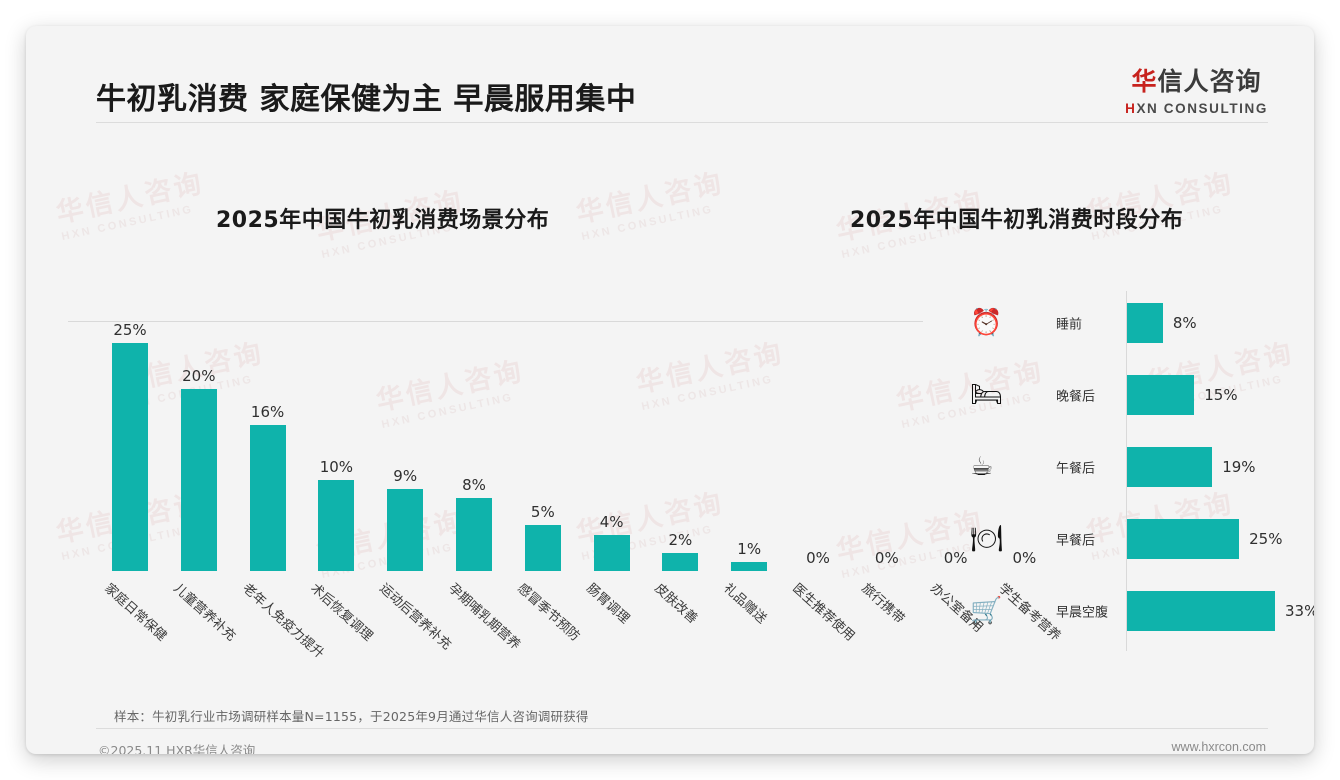 This screenshot has width=1340, height=780. I want to click on bar-value-label: 25%, so click(1266, 539).